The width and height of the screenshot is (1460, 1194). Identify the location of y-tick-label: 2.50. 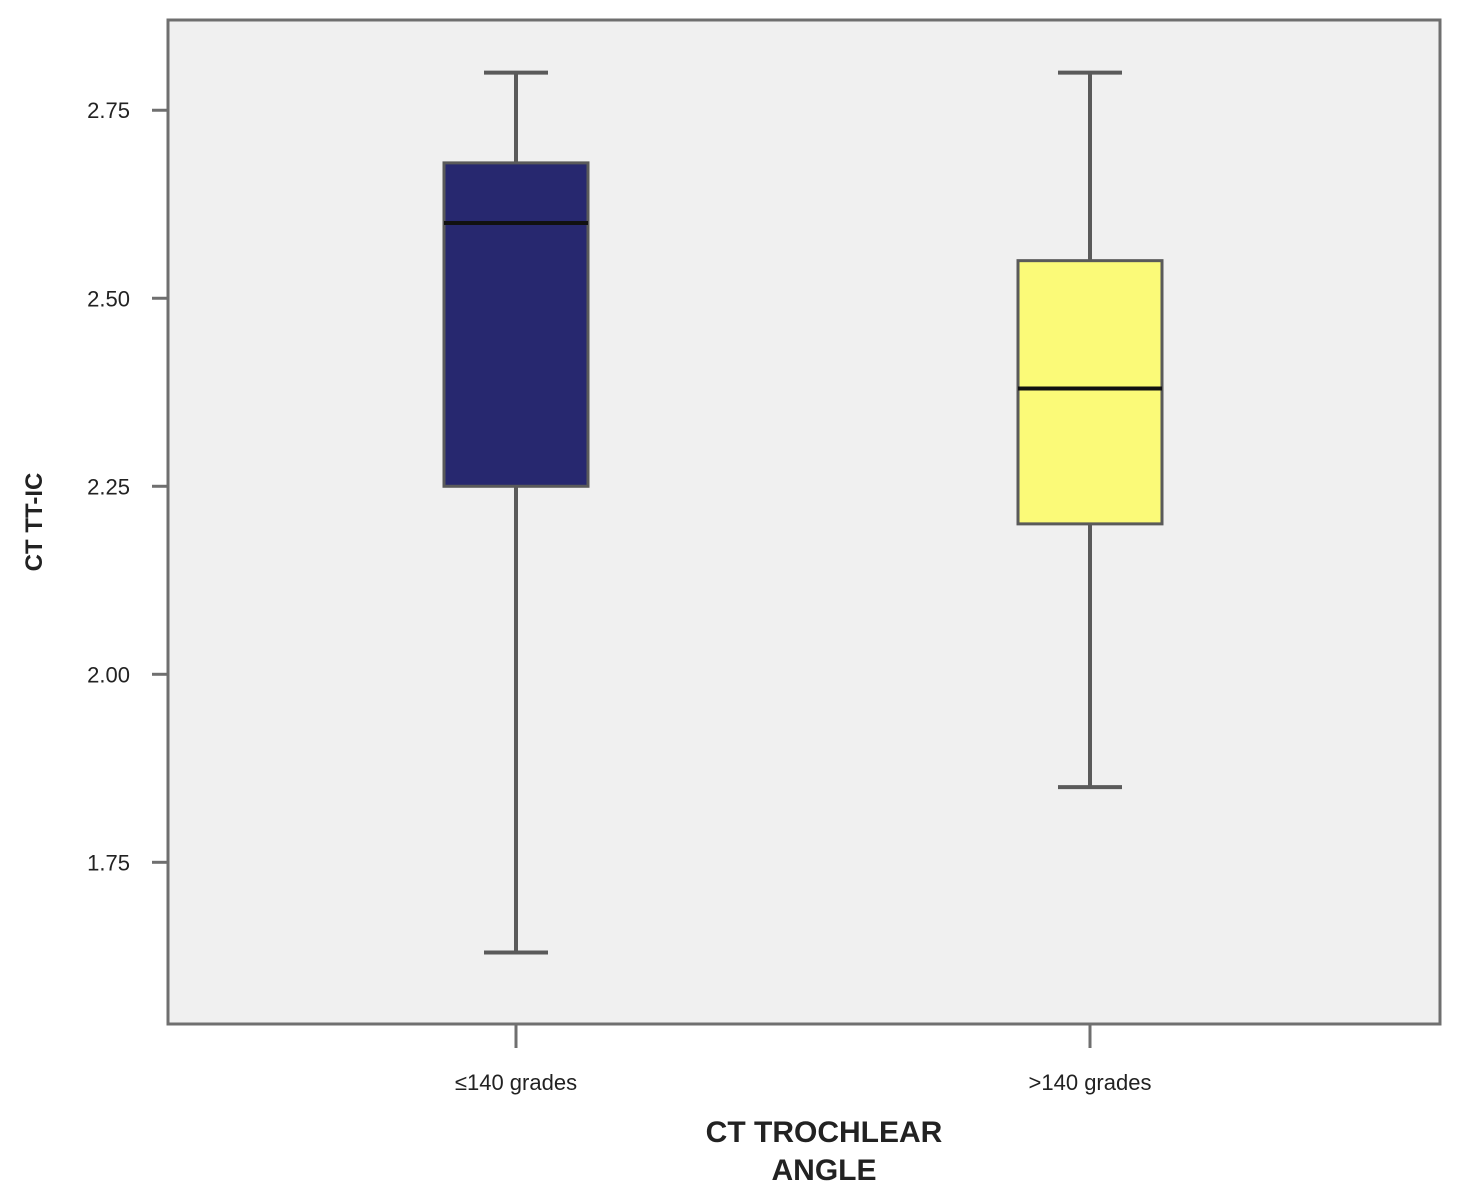
(108, 298).